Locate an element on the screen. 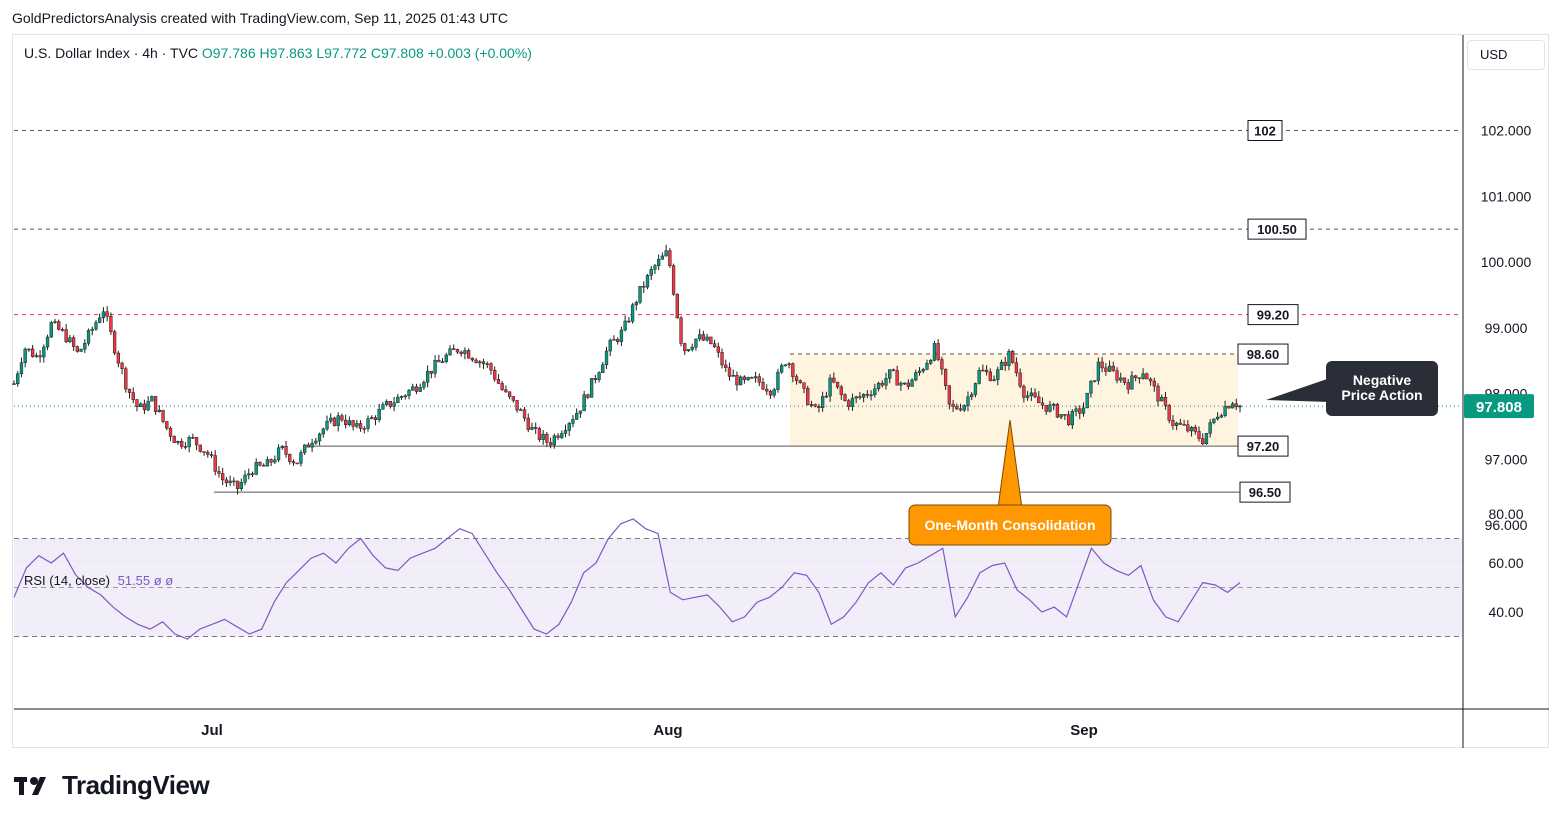 The height and width of the screenshot is (824, 1563). level-label-99.20: 99.20 is located at coordinates (1273, 315).